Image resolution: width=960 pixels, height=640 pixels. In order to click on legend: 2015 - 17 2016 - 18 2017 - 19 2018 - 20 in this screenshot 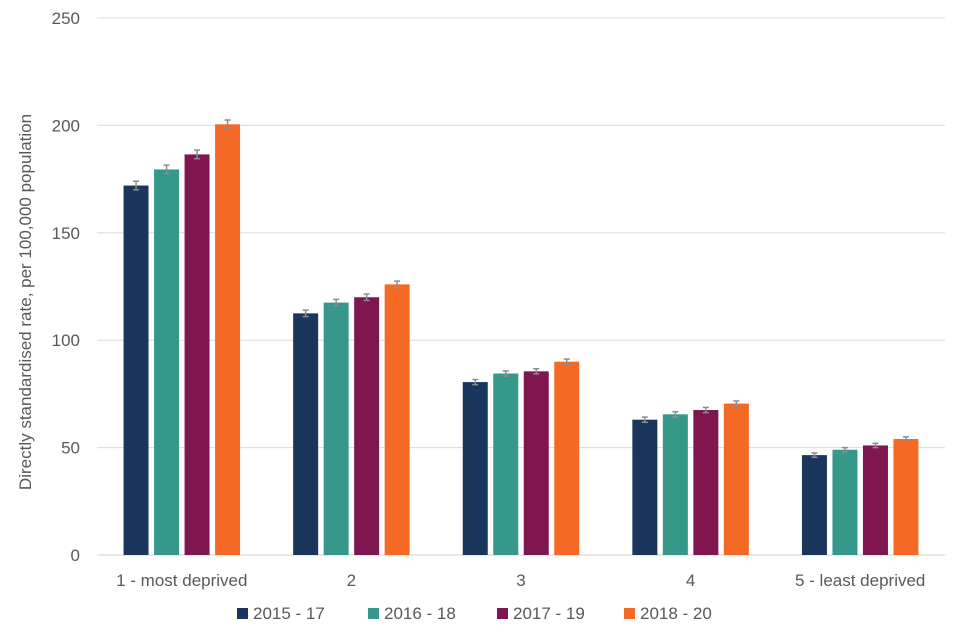, I will do `click(474, 613)`.